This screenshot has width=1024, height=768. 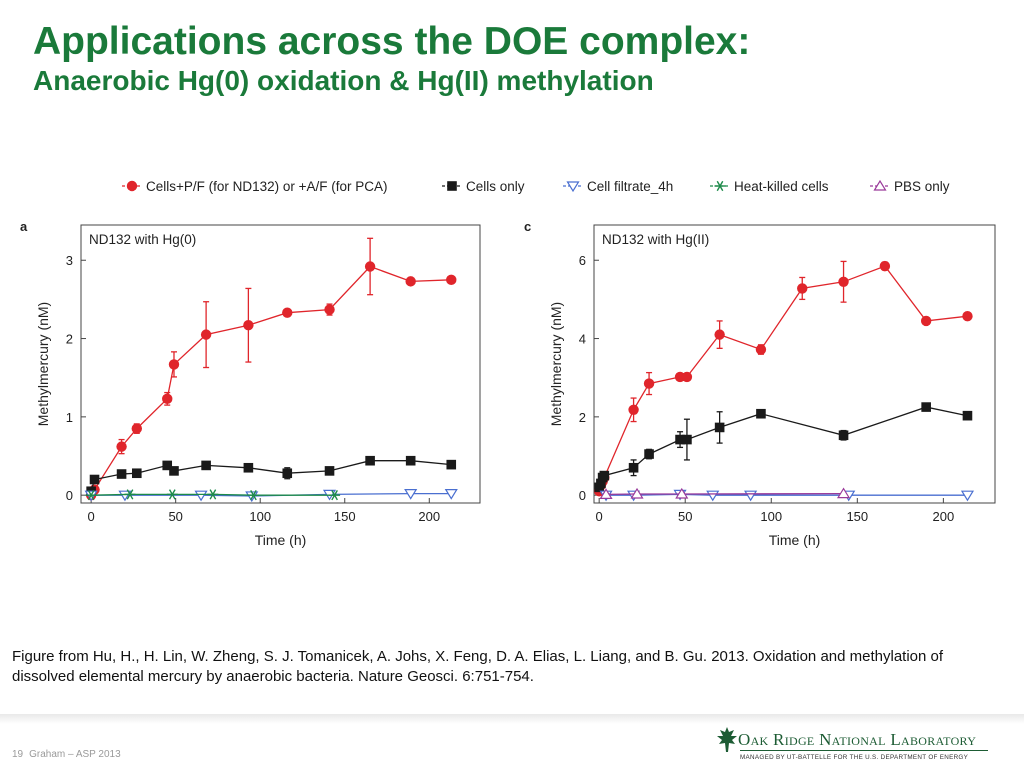 What do you see at coordinates (922, 186) in the screenshot?
I see `legend-label: PBS only` at bounding box center [922, 186].